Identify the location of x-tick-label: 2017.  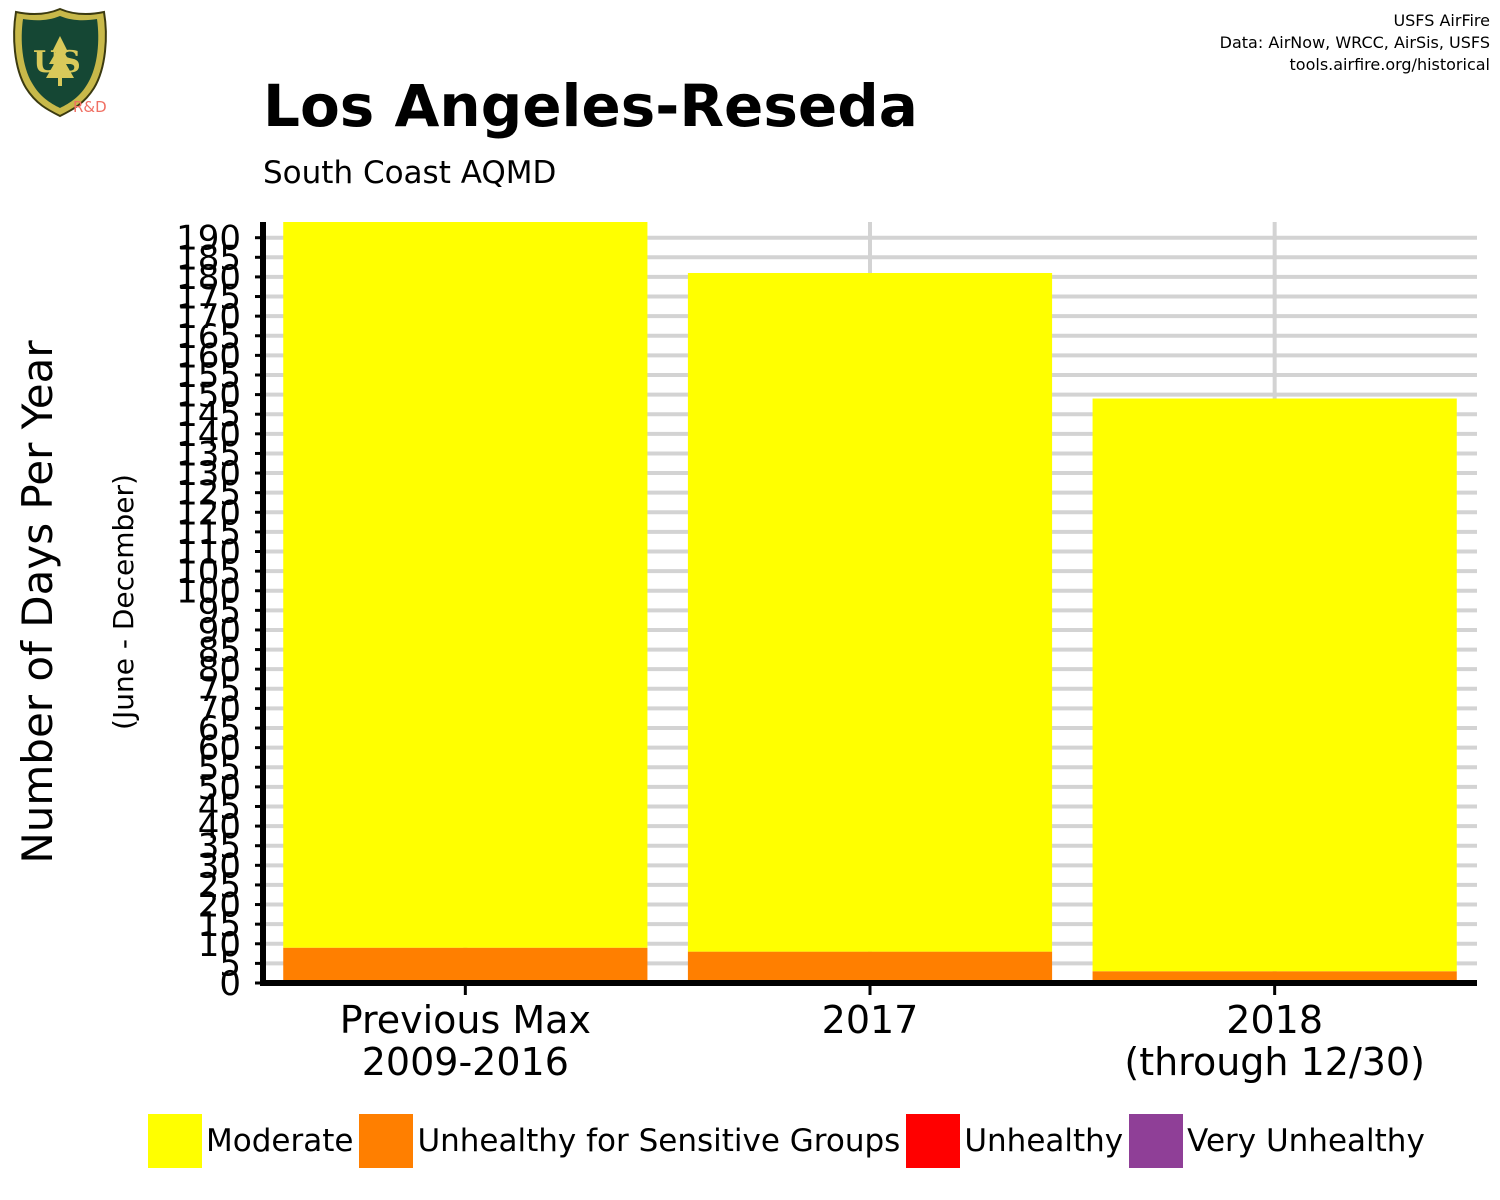
(870, 1020).